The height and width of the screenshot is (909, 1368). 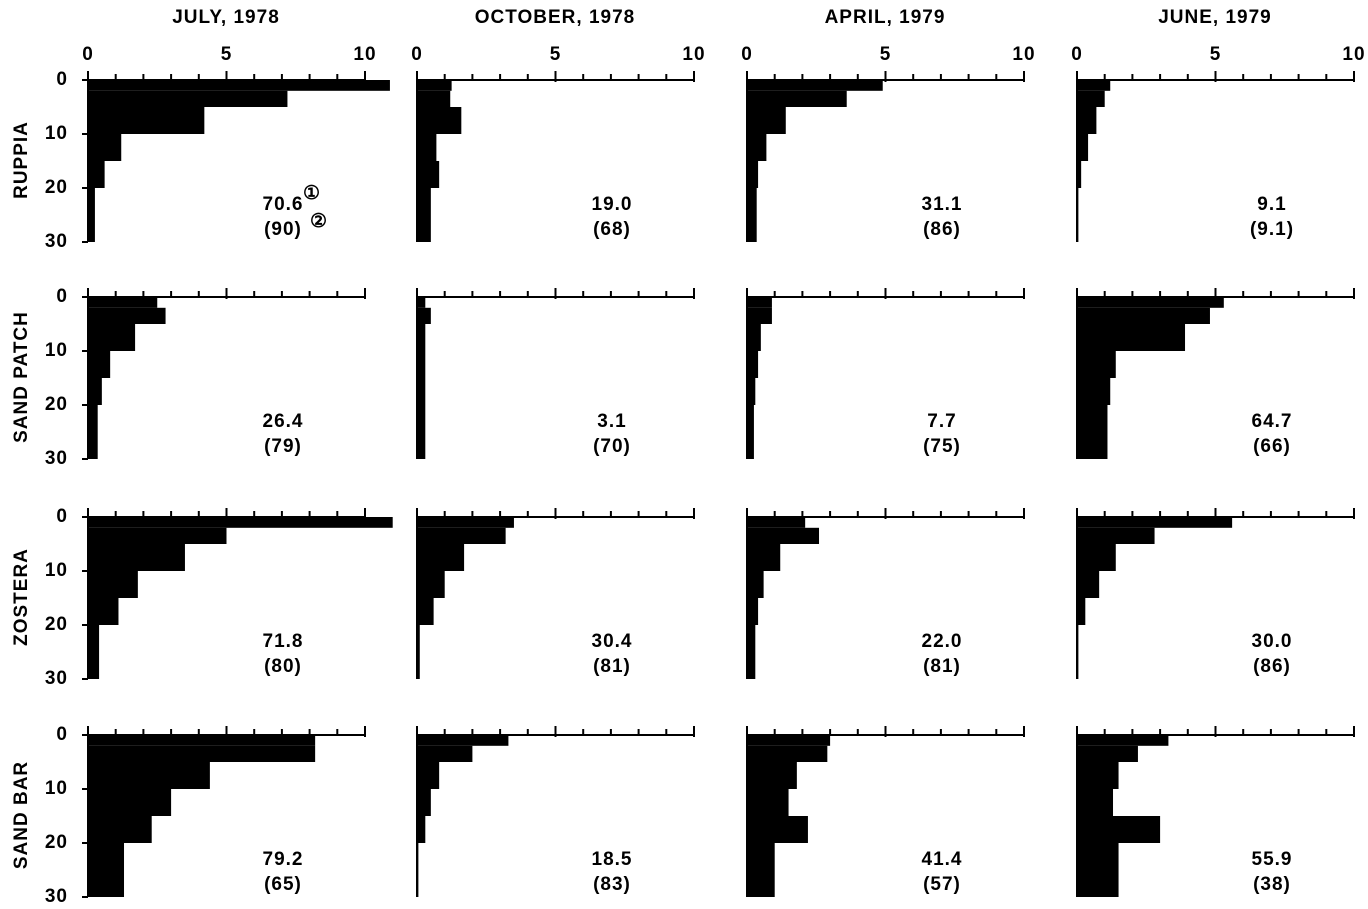 What do you see at coordinates (21, 597) in the screenshot?
I see `row-label: ZOSTERA` at bounding box center [21, 597].